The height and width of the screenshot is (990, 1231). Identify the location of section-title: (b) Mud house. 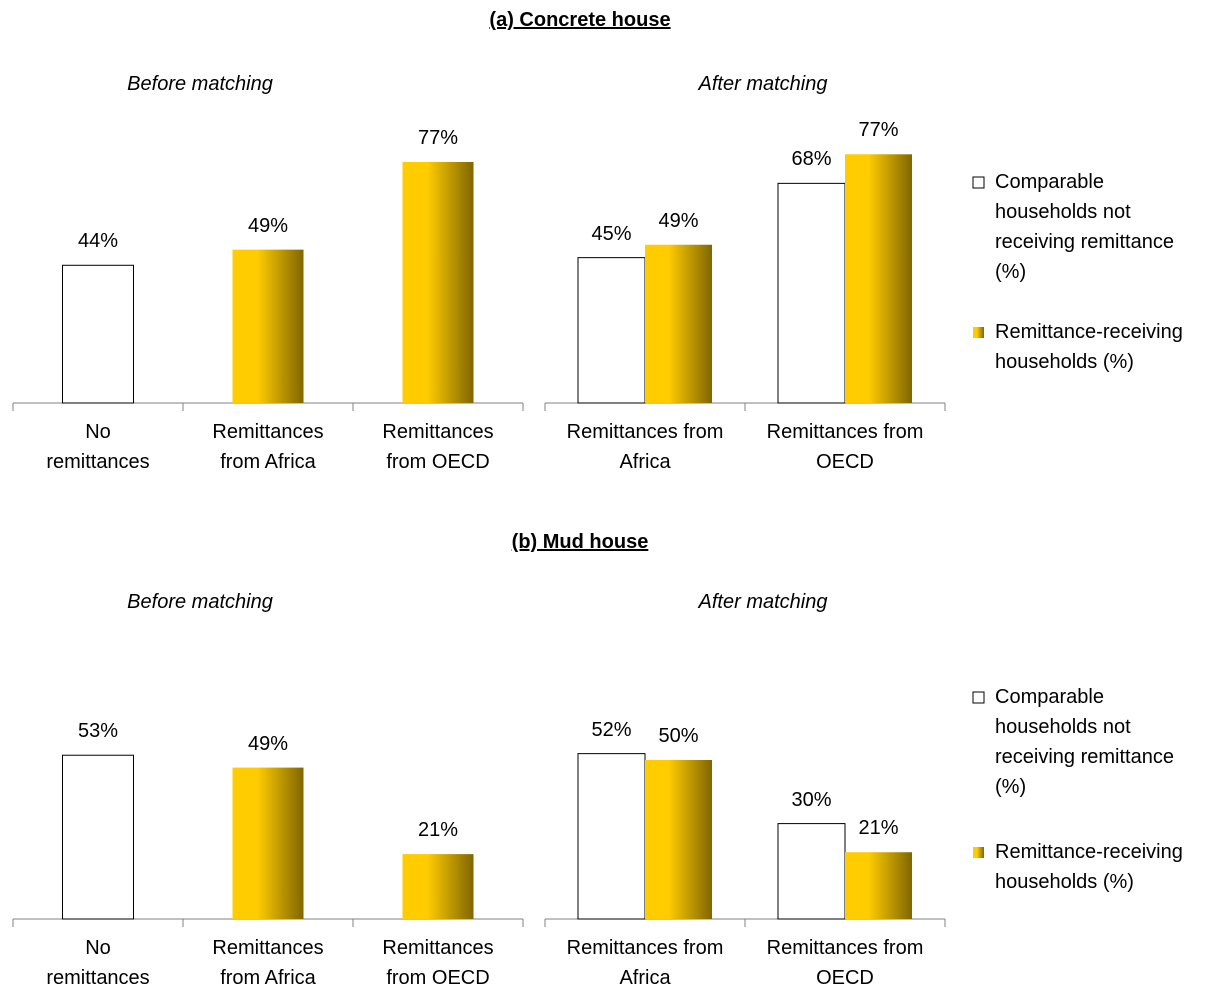
(580, 542).